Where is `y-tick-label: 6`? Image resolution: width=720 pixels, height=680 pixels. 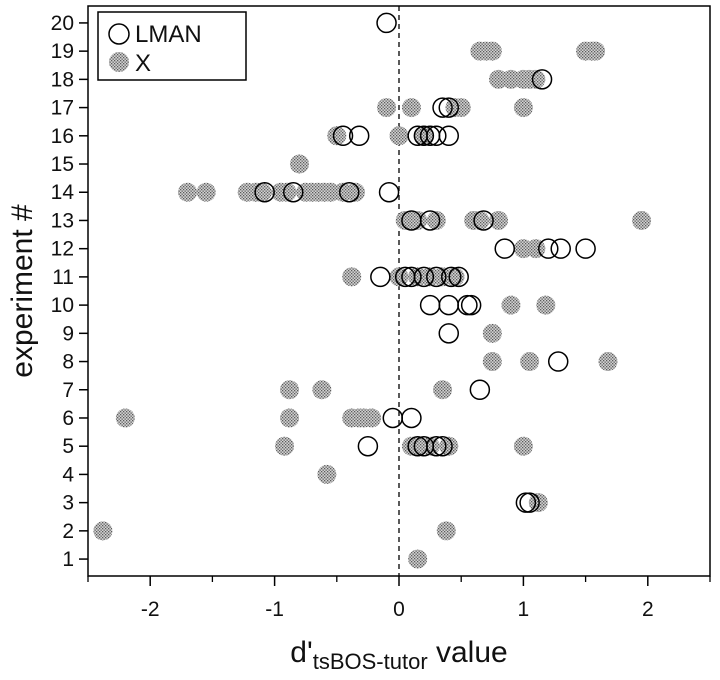
y-tick-label: 6 is located at coordinates (68, 418).